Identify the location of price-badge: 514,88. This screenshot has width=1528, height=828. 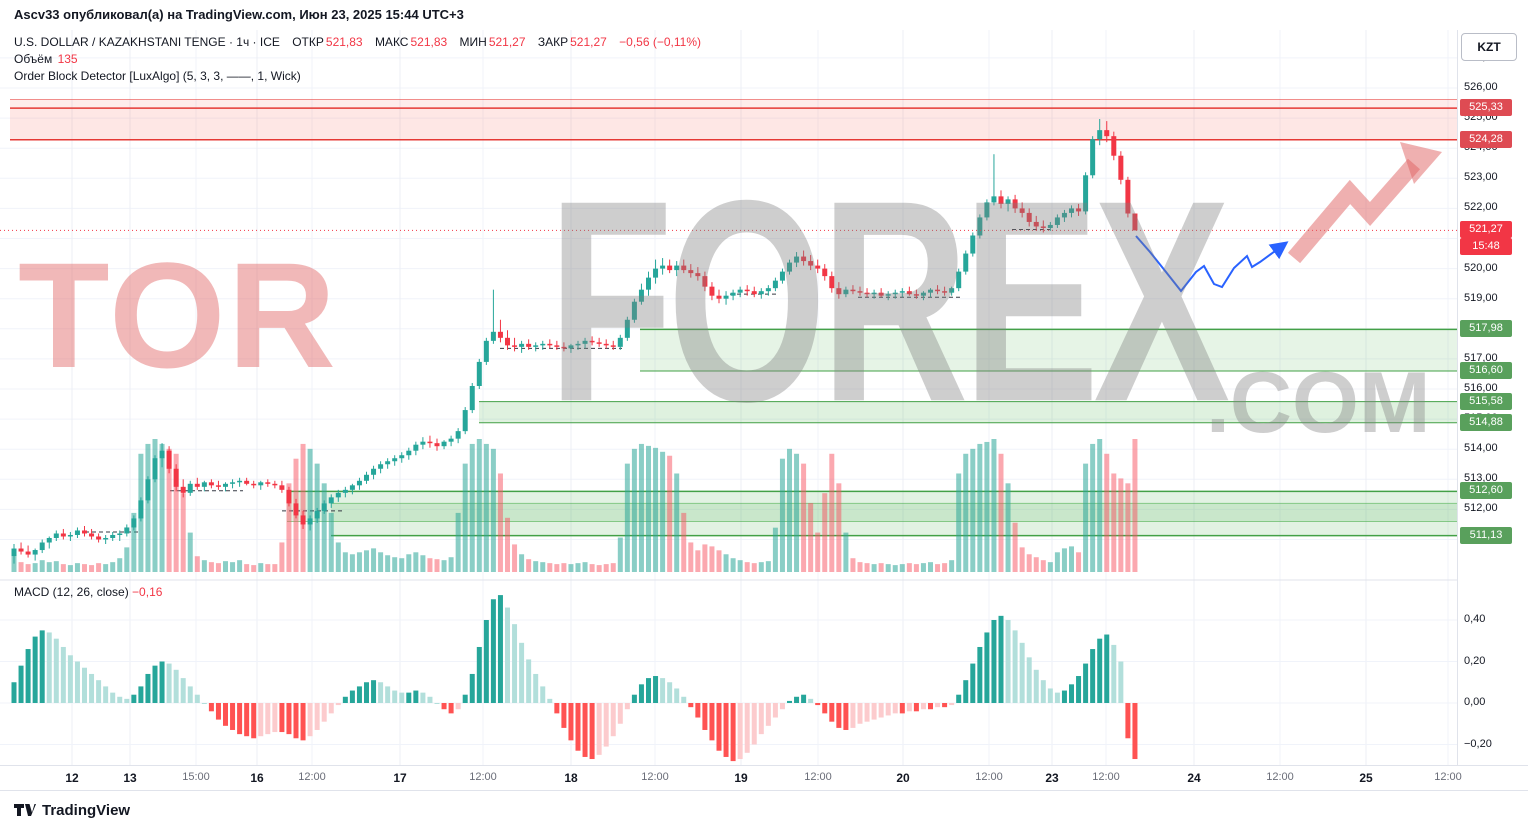
(1486, 422).